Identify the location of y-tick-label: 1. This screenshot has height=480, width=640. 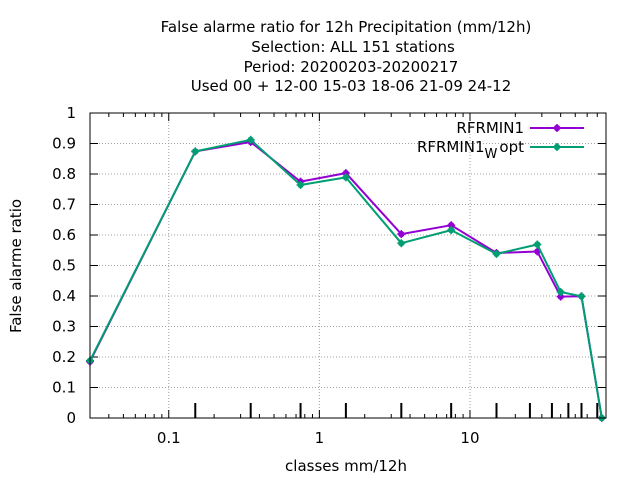
(71, 113).